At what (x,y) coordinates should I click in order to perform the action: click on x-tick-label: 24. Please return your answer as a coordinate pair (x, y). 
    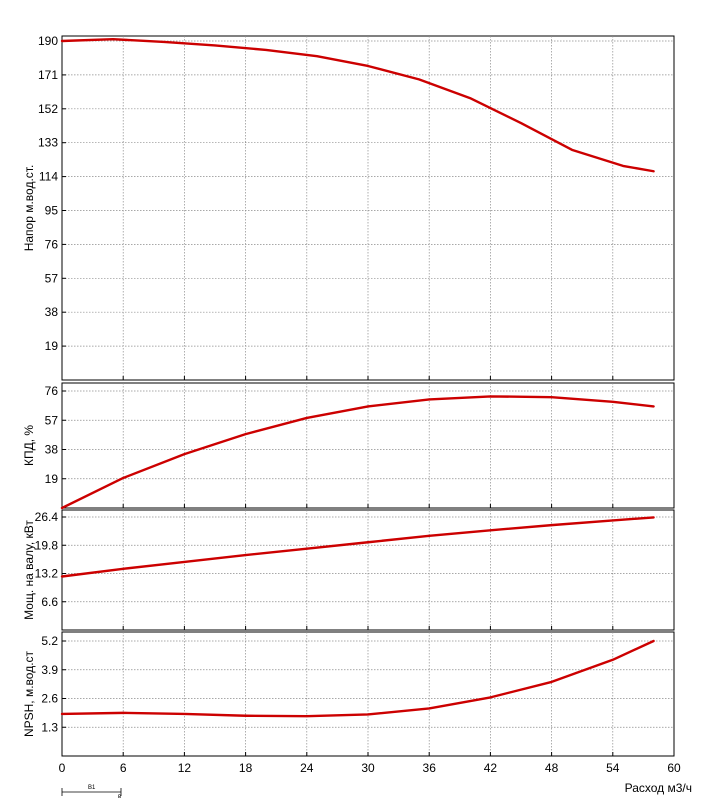
    Looking at the image, I should click on (307, 768).